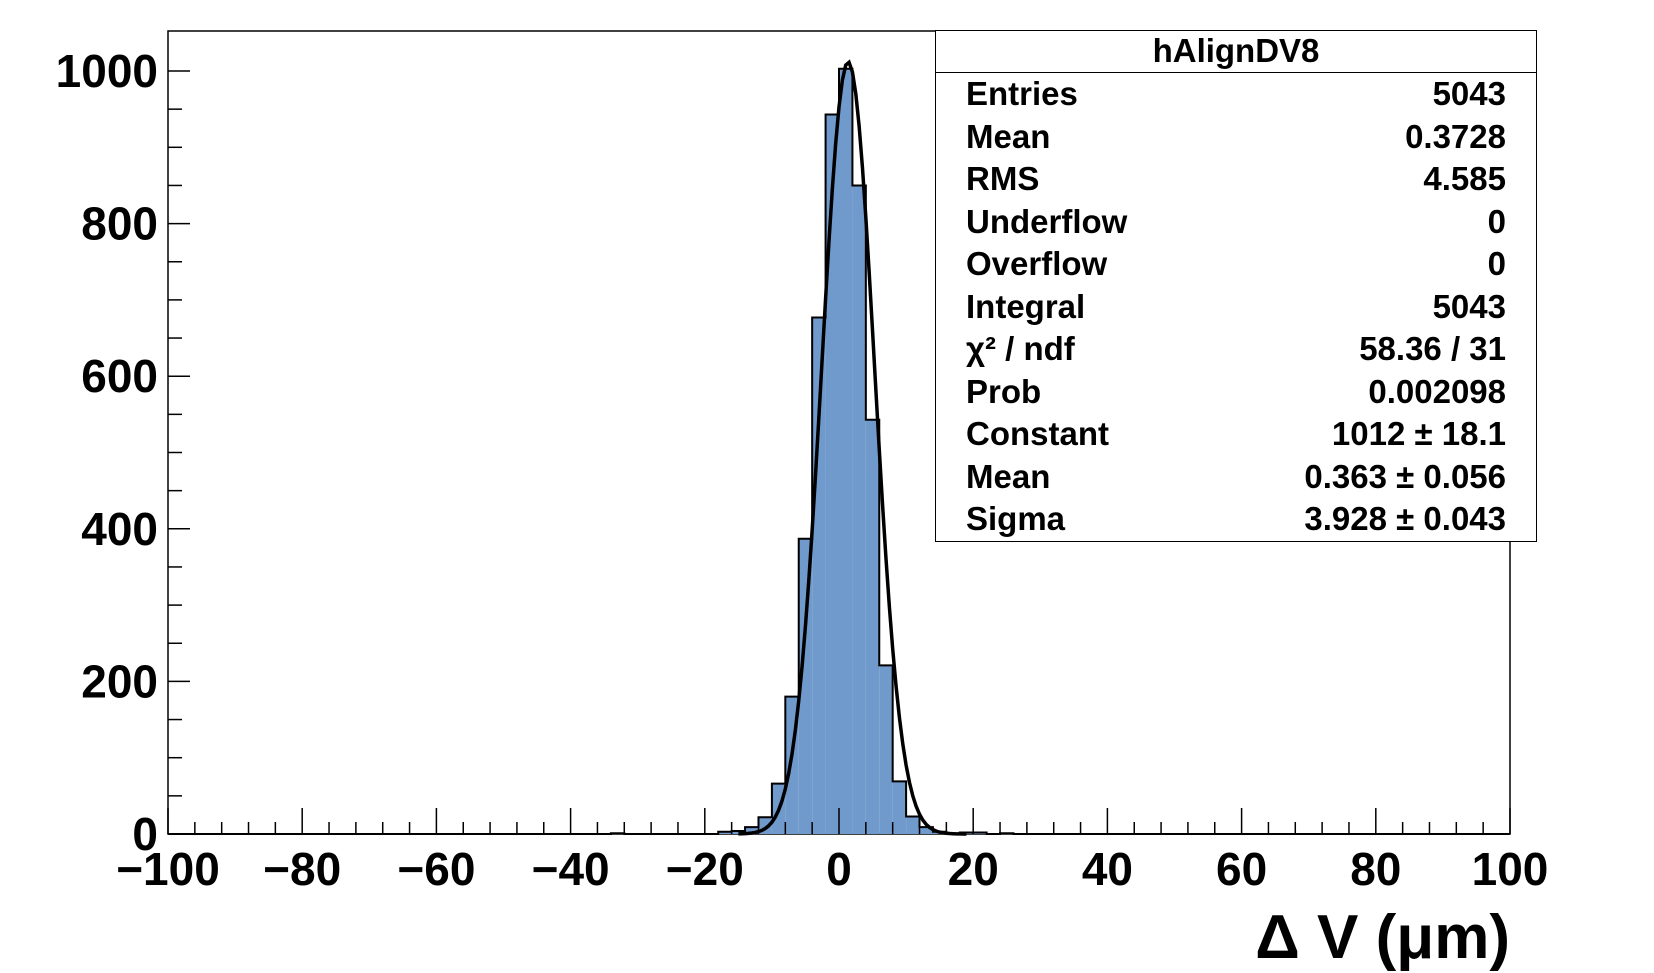 This screenshot has width=1654, height=973. I want to click on stats-row: Constant 1012 ± 18.1, so click(1236, 434).